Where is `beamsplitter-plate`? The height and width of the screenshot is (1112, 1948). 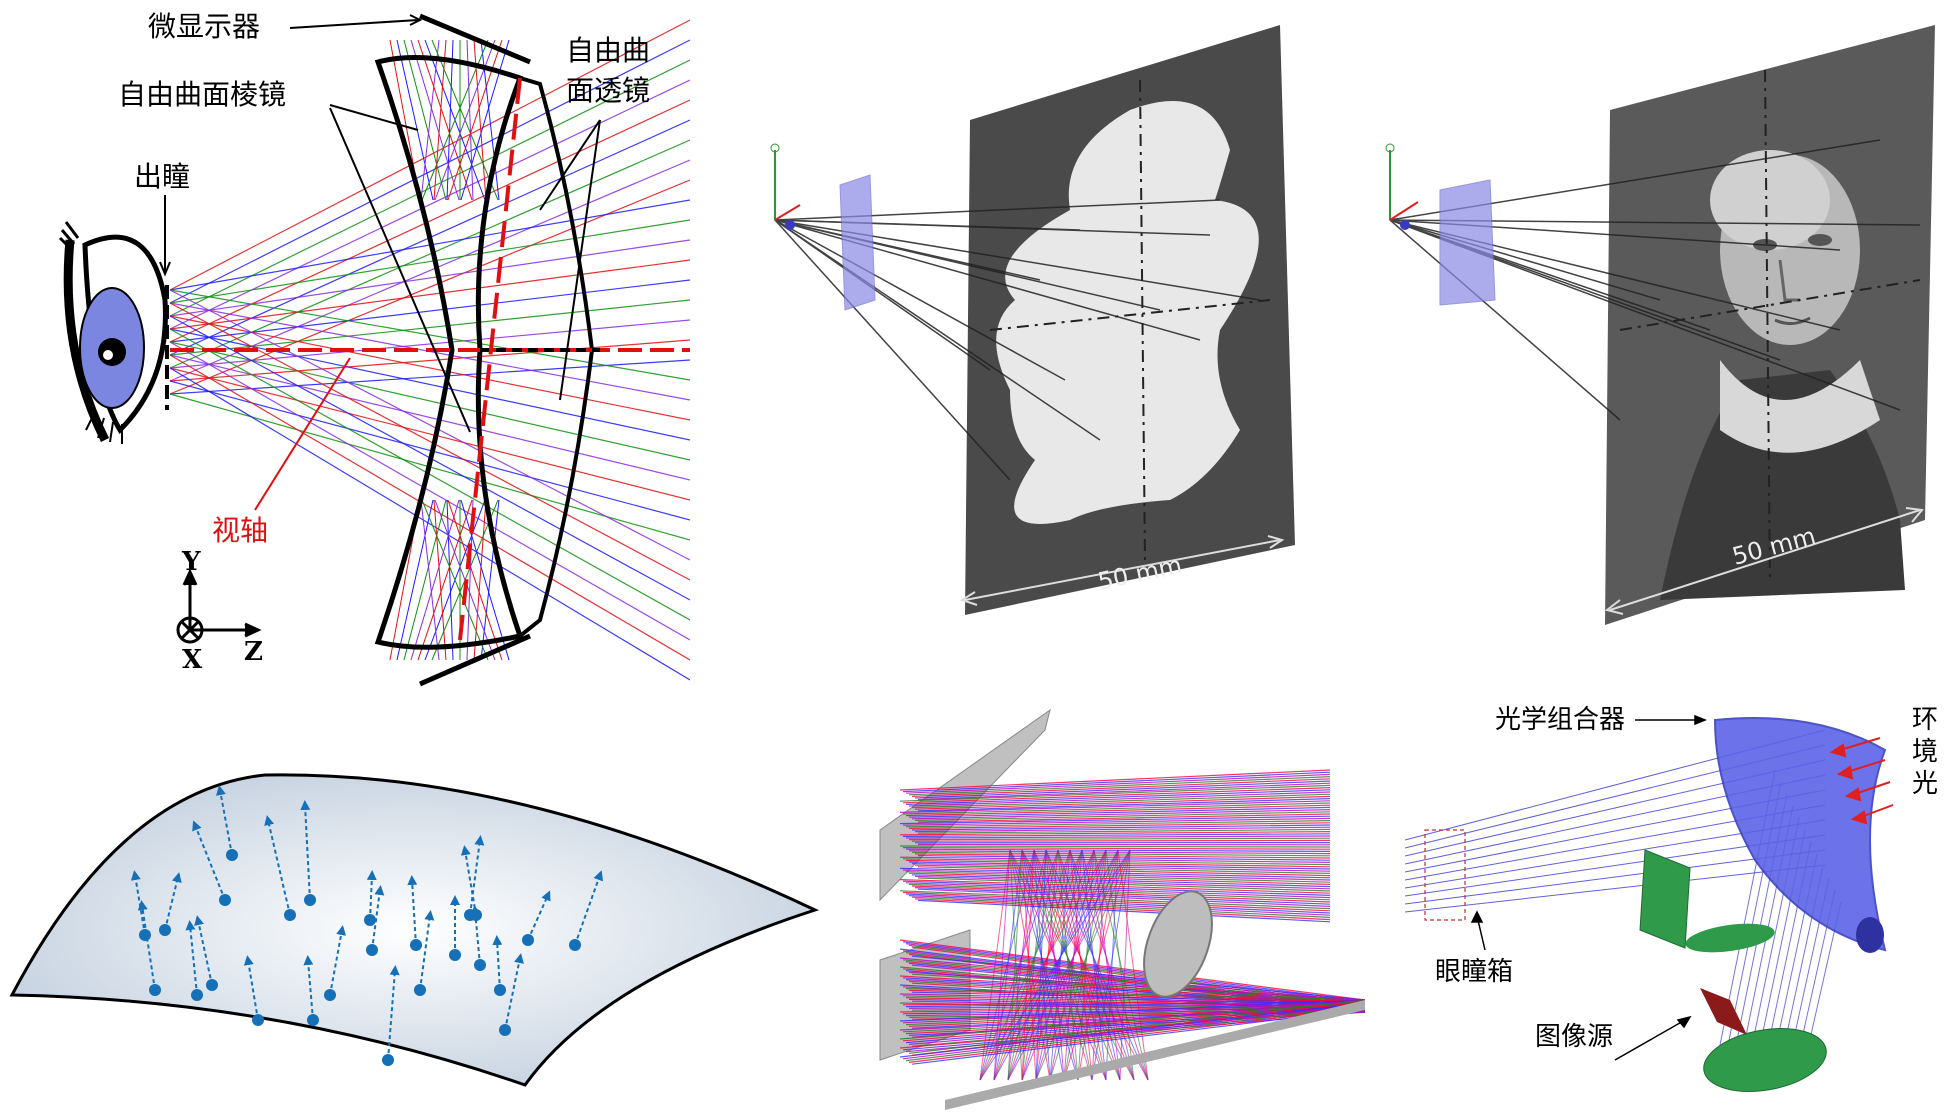 beamsplitter-plate is located at coordinates (1665, 899).